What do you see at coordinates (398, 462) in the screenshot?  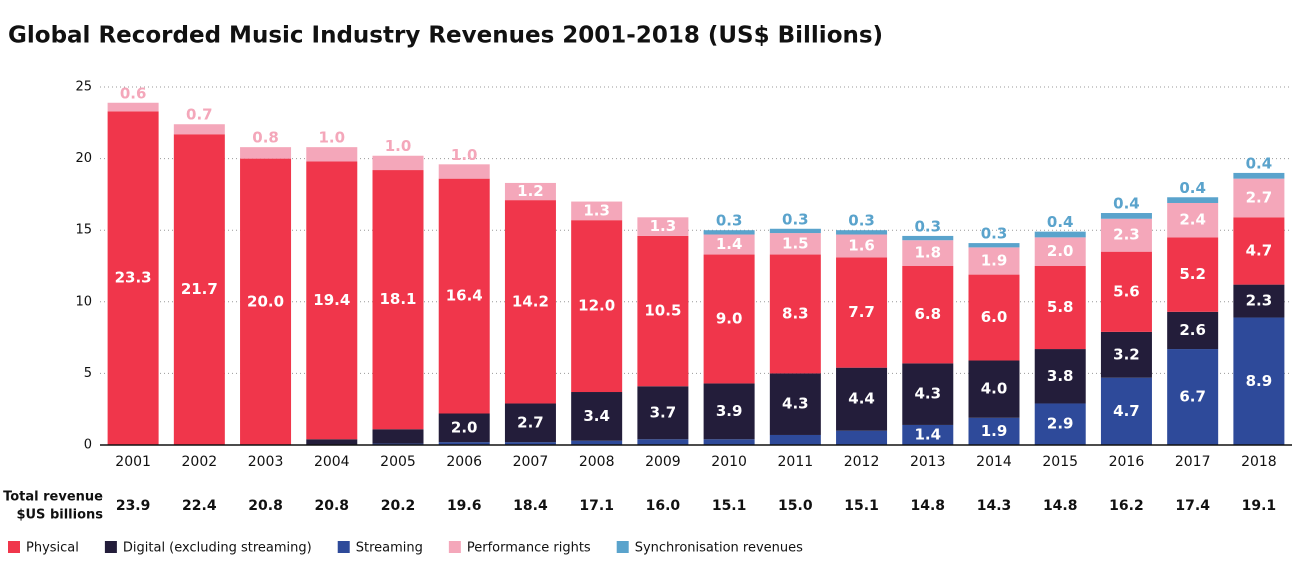 I see `x-tick-label: 2005` at bounding box center [398, 462].